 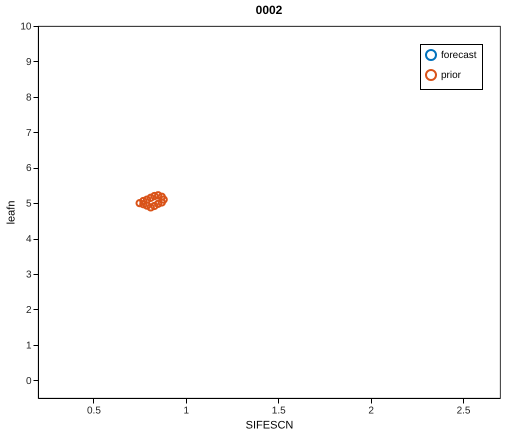 What do you see at coordinates (451, 75) in the screenshot?
I see `legend-label: prior` at bounding box center [451, 75].